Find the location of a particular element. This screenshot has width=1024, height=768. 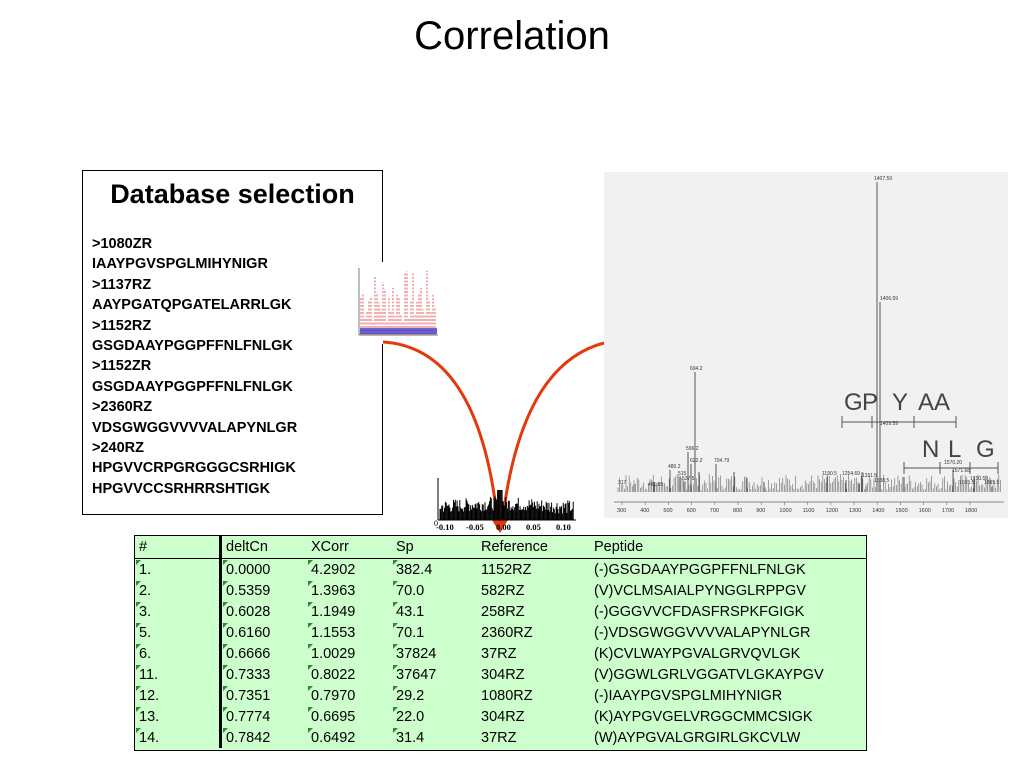

table-cell: 5. is located at coordinates (178, 632).